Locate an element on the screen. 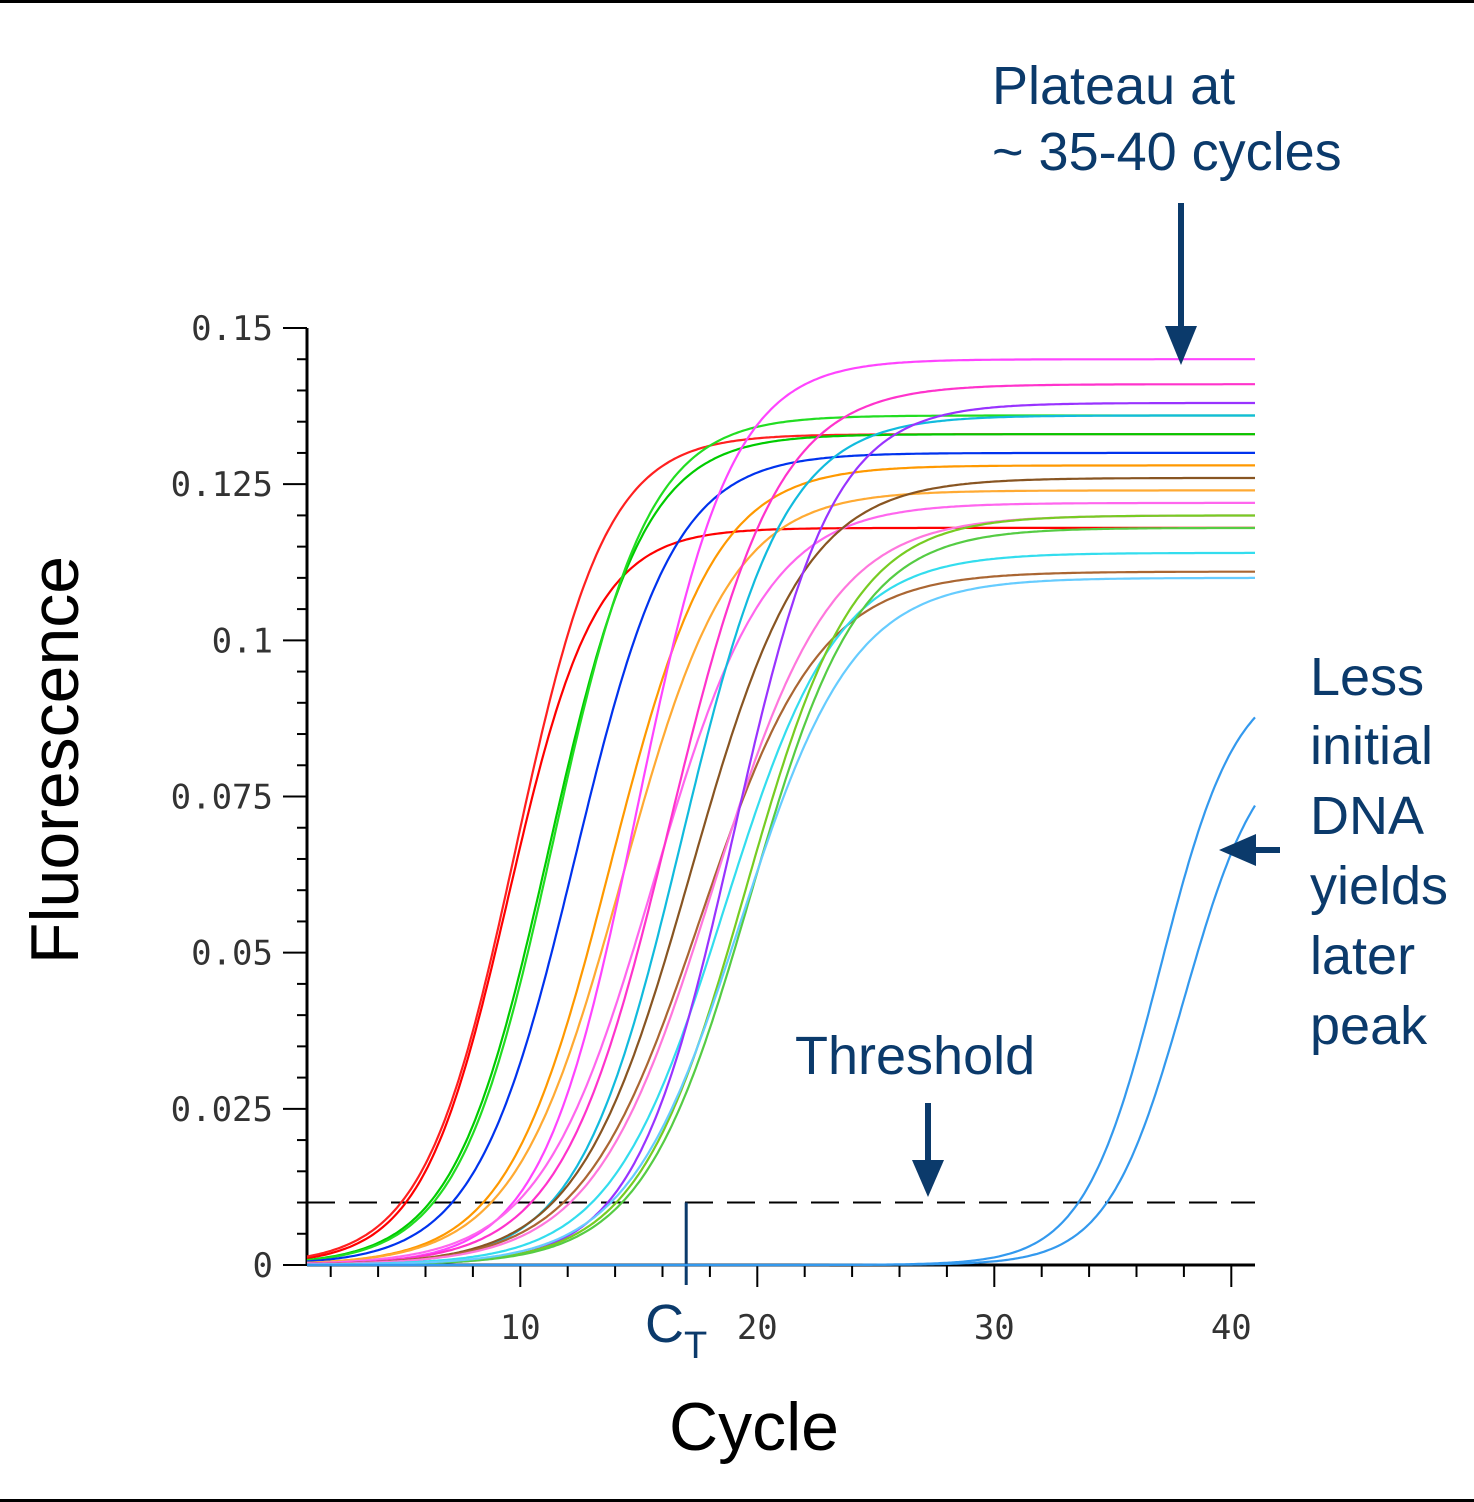 Image resolution: width=1474 pixels, height=1502 pixels. x-tick-label: 40 is located at coordinates (1231, 1328).